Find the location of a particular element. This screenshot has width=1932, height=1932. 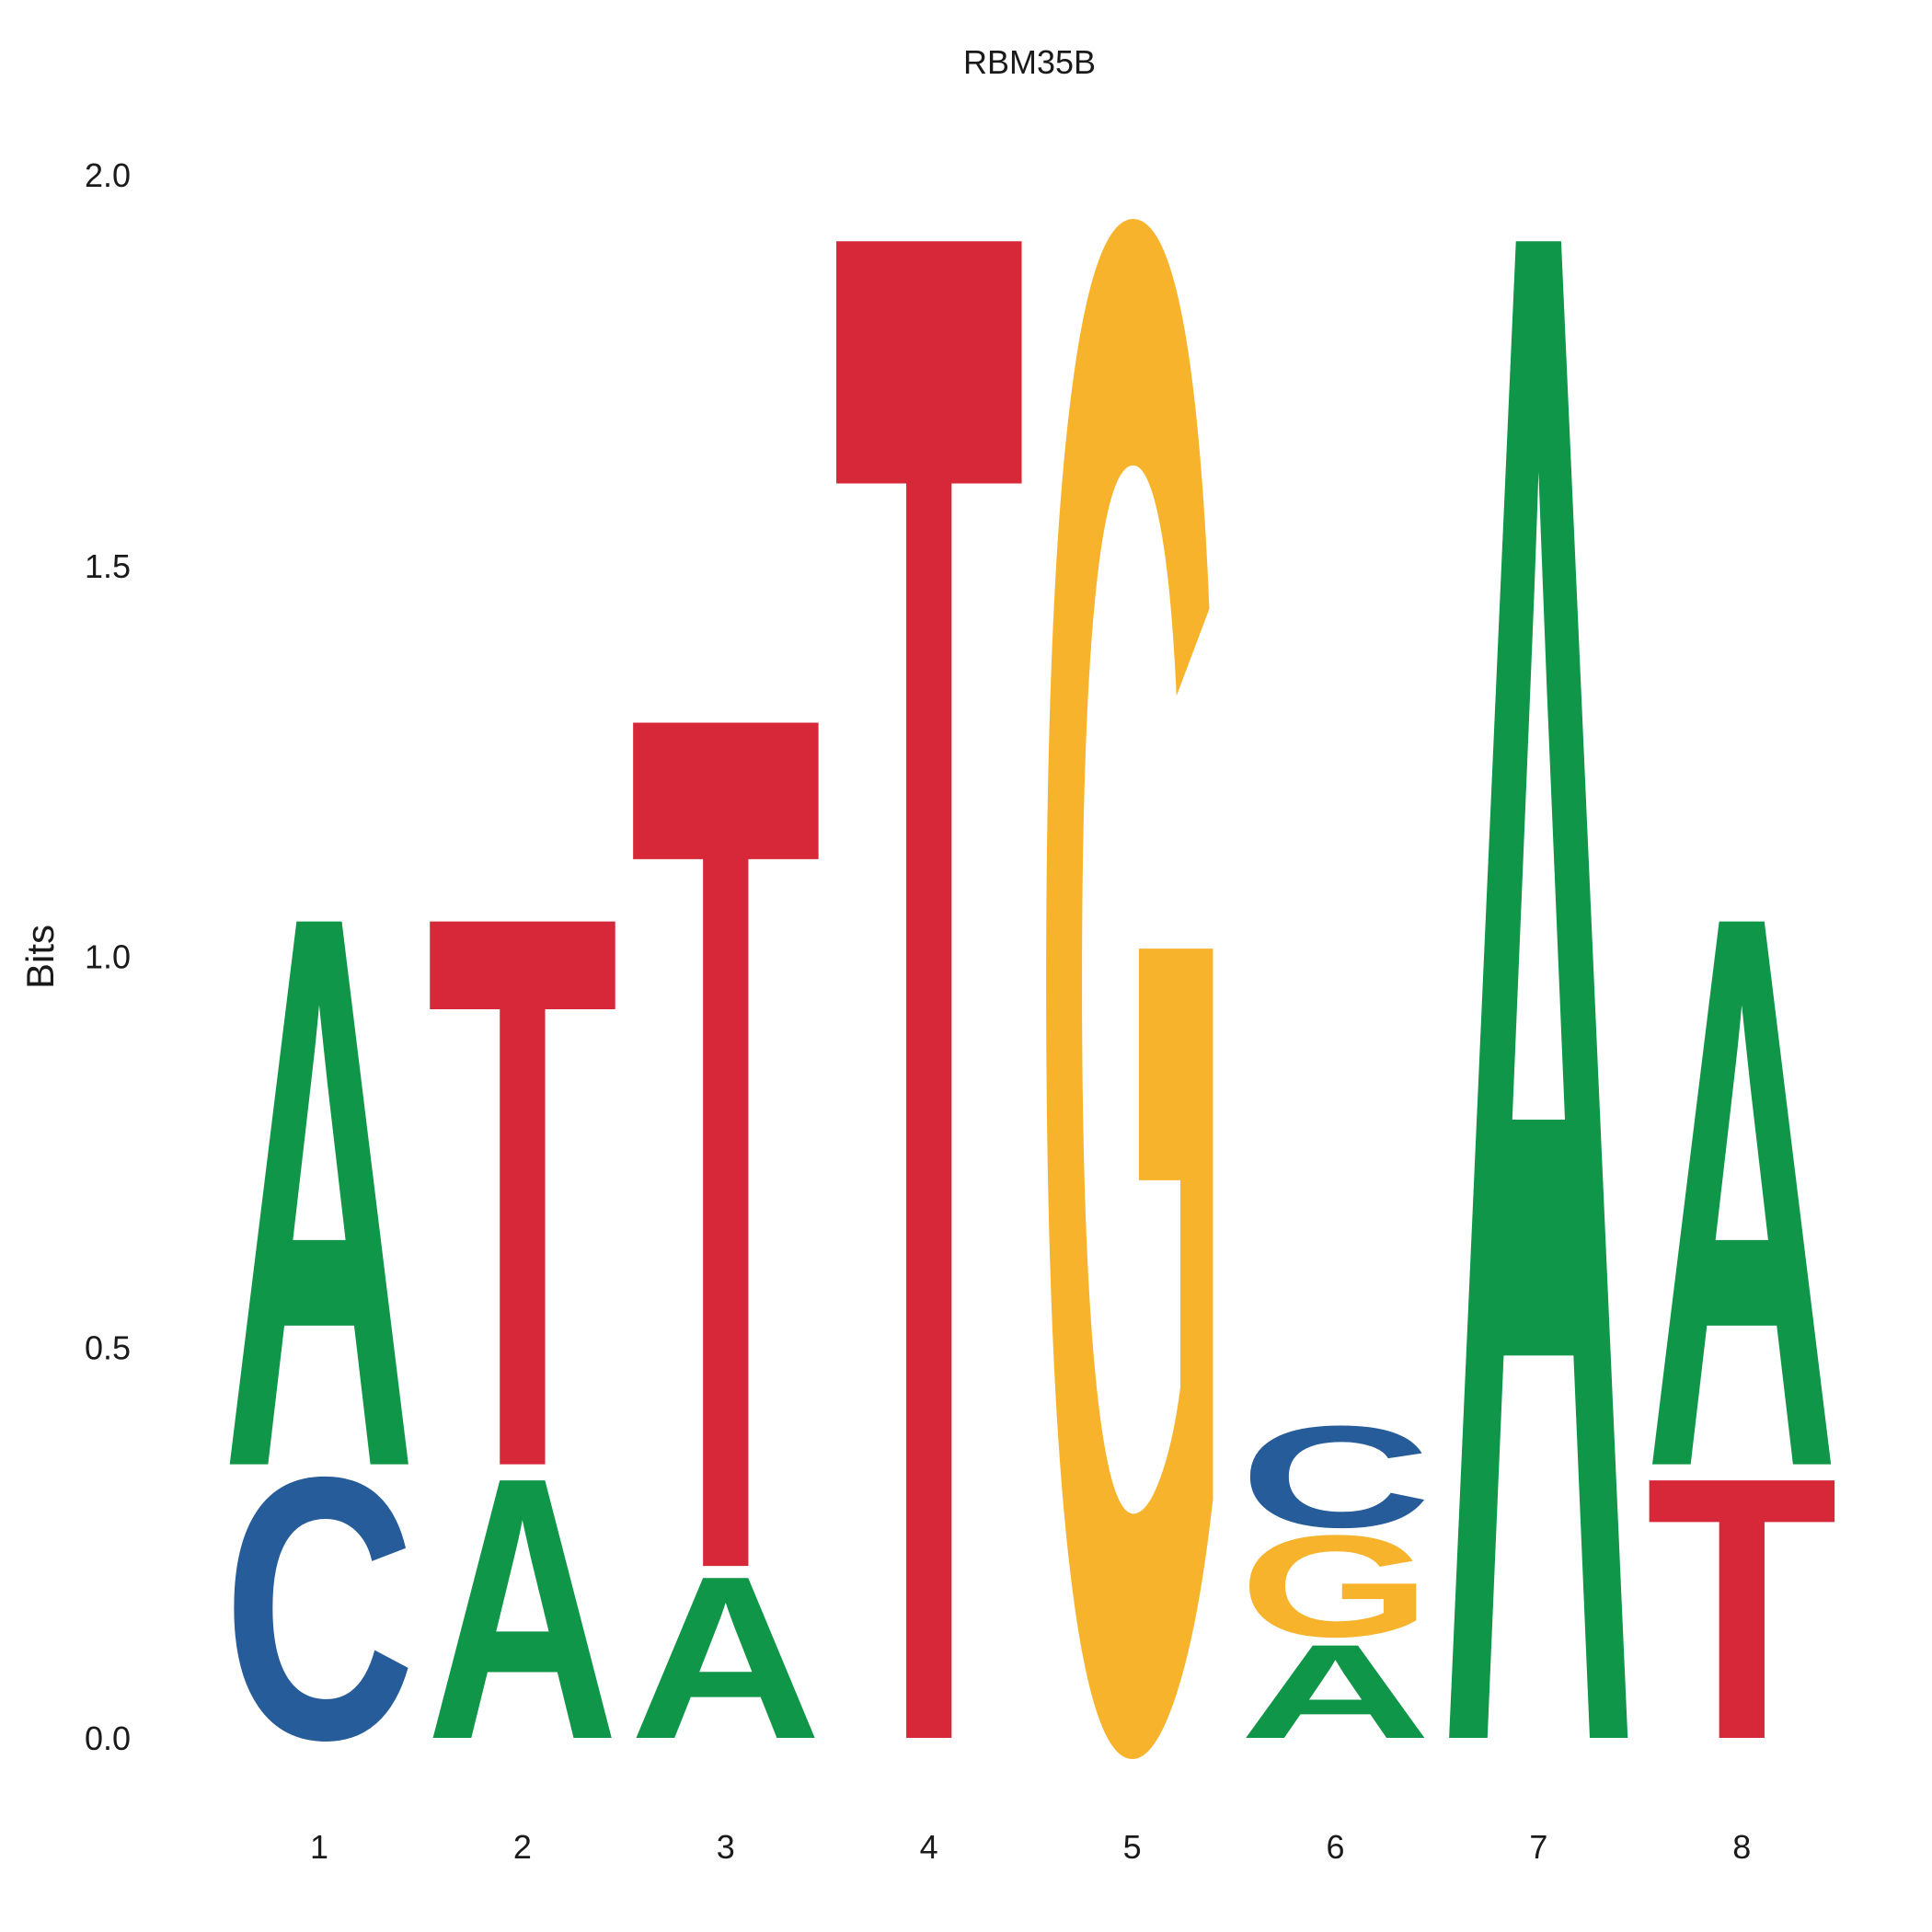

y-tick-label: 2.0 is located at coordinates (108, 175).